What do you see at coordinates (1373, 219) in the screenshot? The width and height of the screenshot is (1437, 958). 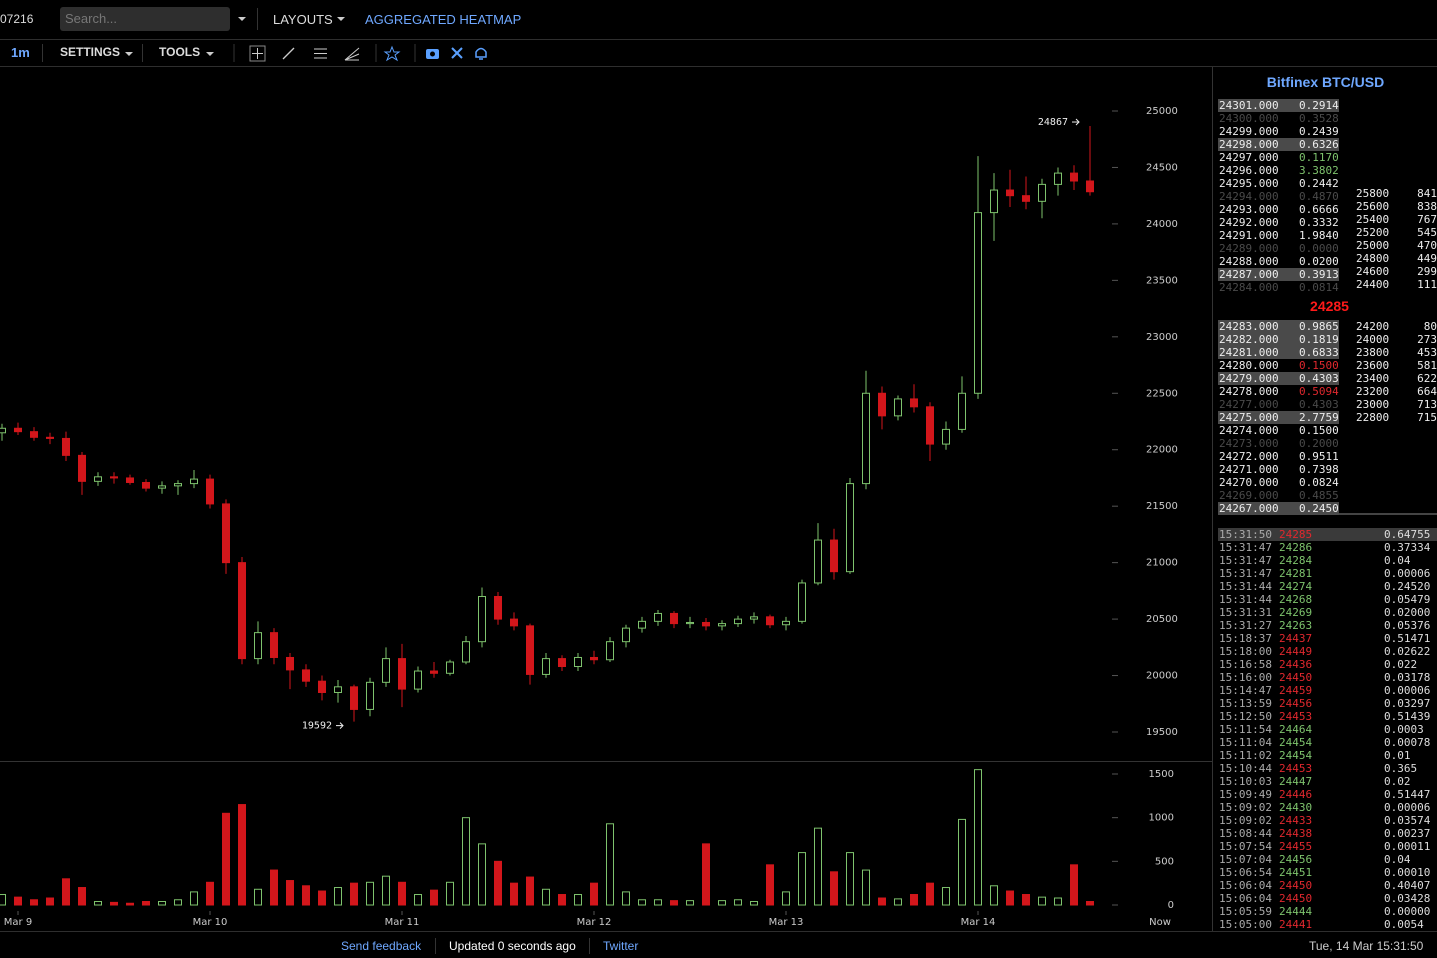 I see `agg-price: 25400` at bounding box center [1373, 219].